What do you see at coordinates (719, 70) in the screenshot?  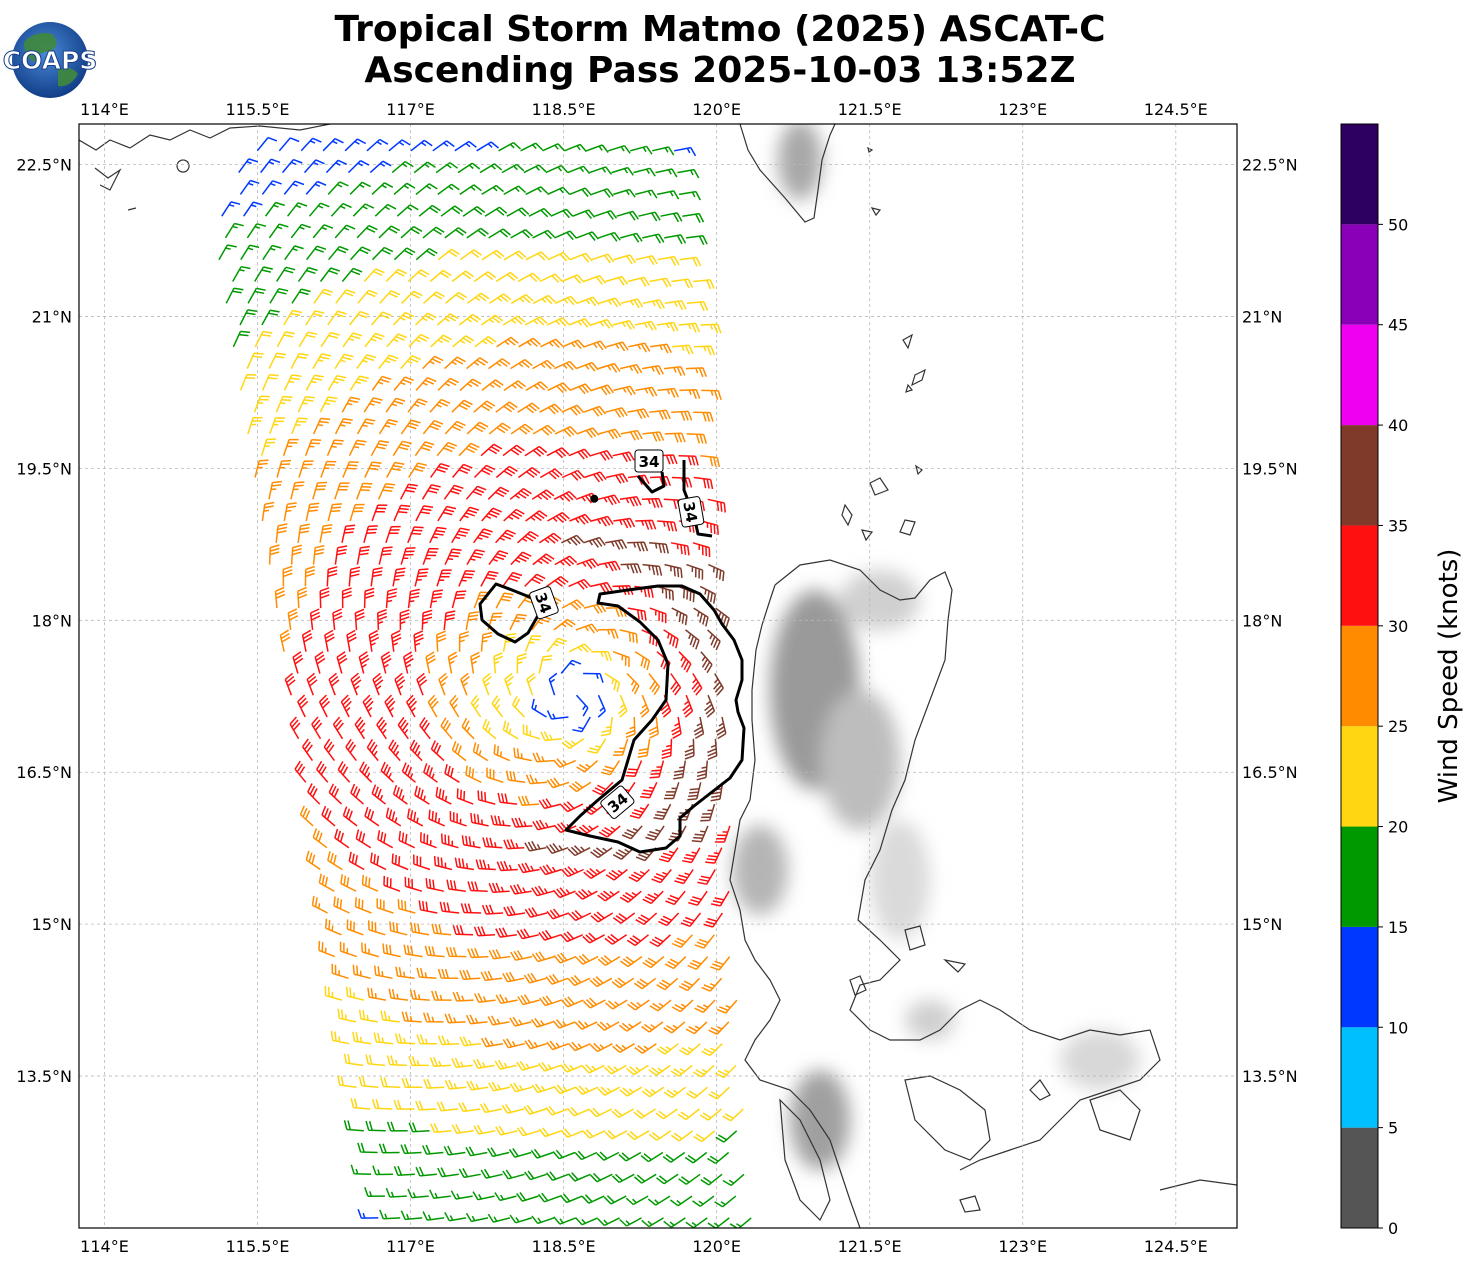 I see `title-line-2: Ascending Pass 2025-10-03 13:52Z` at bounding box center [719, 70].